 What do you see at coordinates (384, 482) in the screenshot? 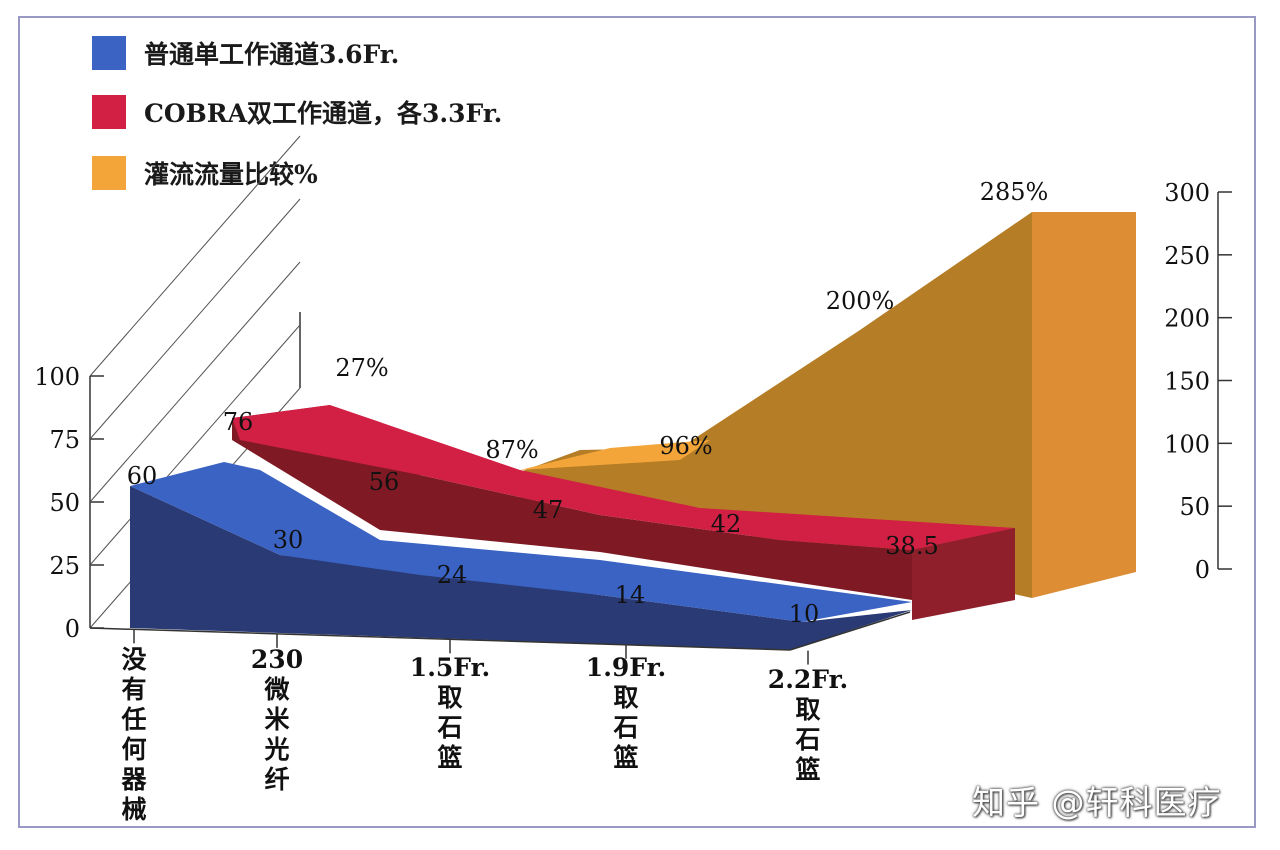
I see `cobra-data-label-1: 56` at bounding box center [384, 482].